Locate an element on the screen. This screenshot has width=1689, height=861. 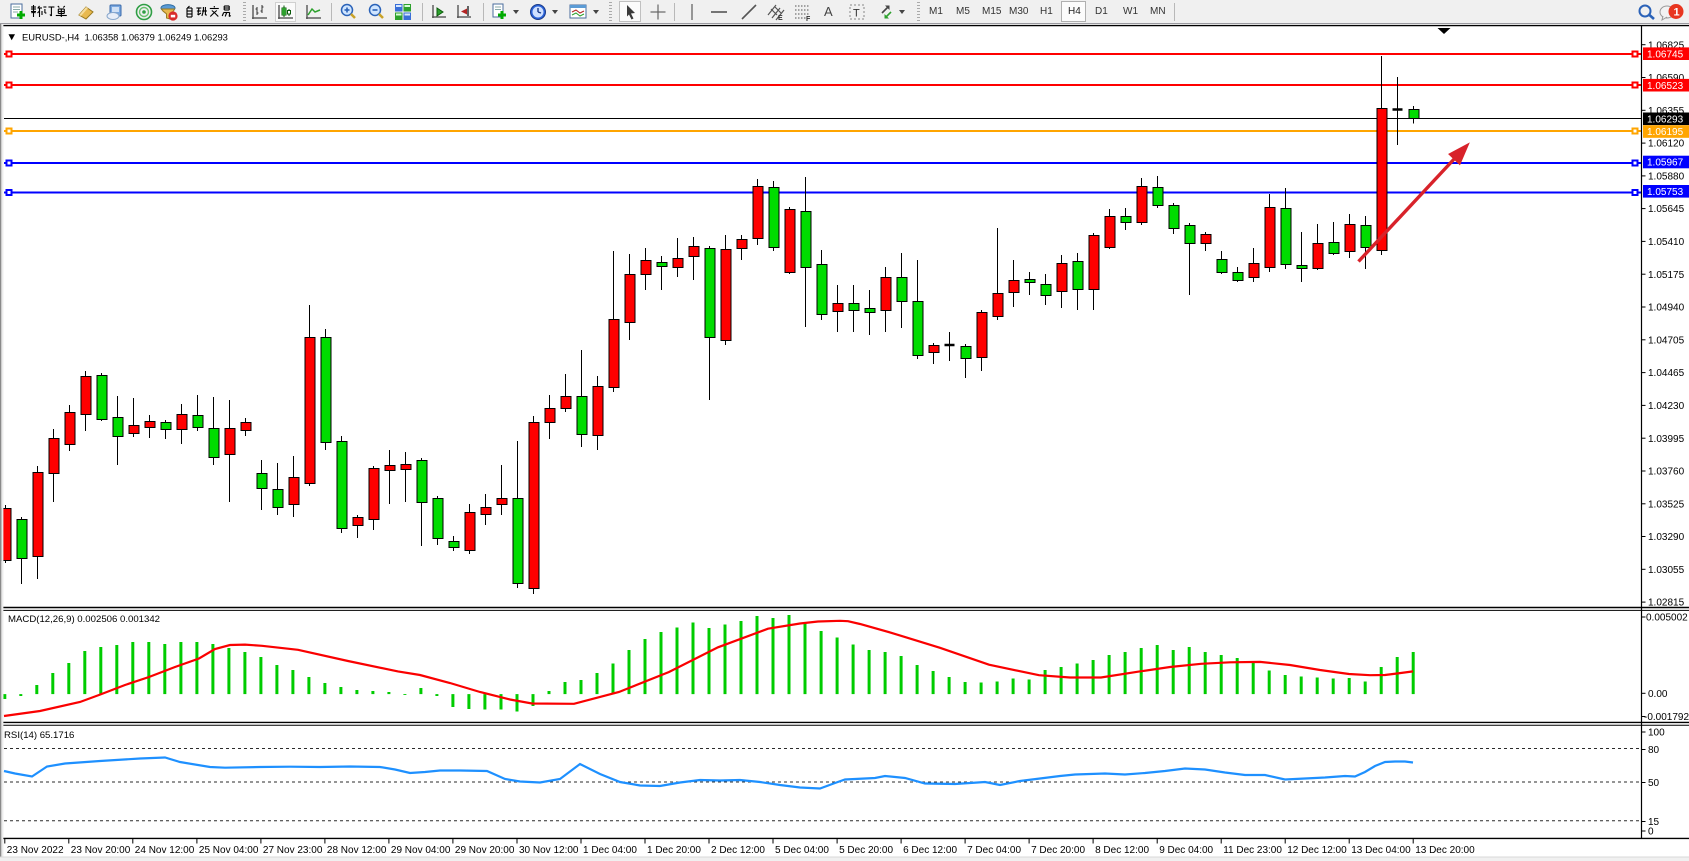
svg-text: 29 Nov 20:00 is located at coordinates (485, 850).